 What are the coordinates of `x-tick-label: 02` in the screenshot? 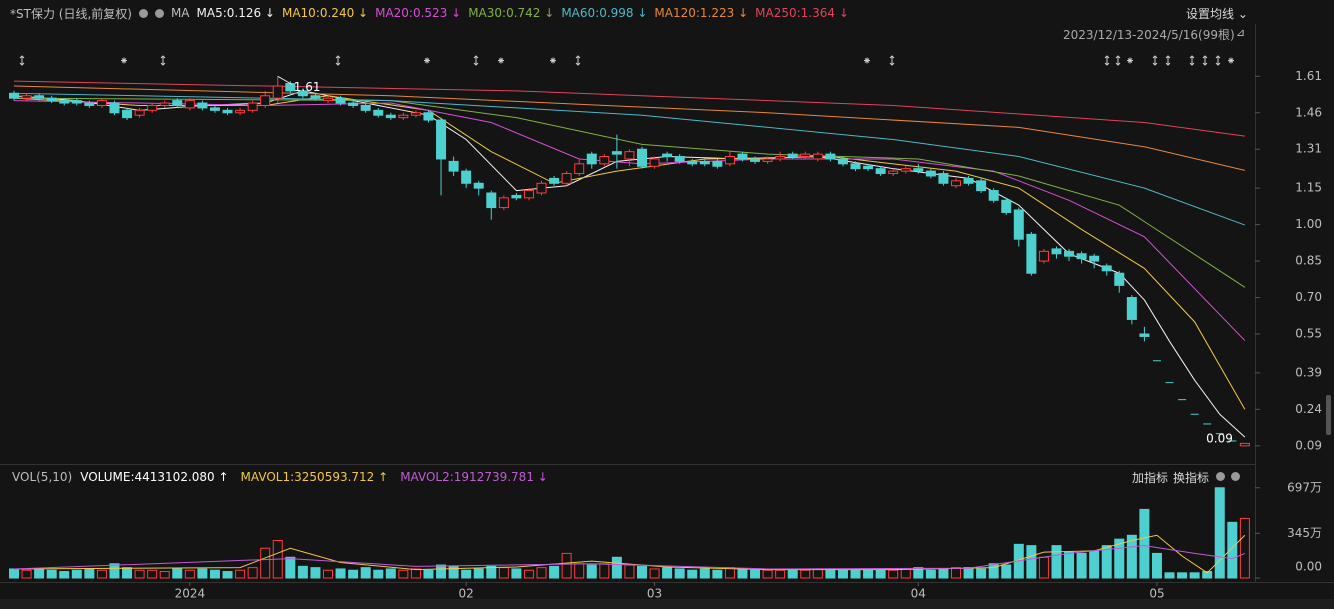 It's located at (466, 594).